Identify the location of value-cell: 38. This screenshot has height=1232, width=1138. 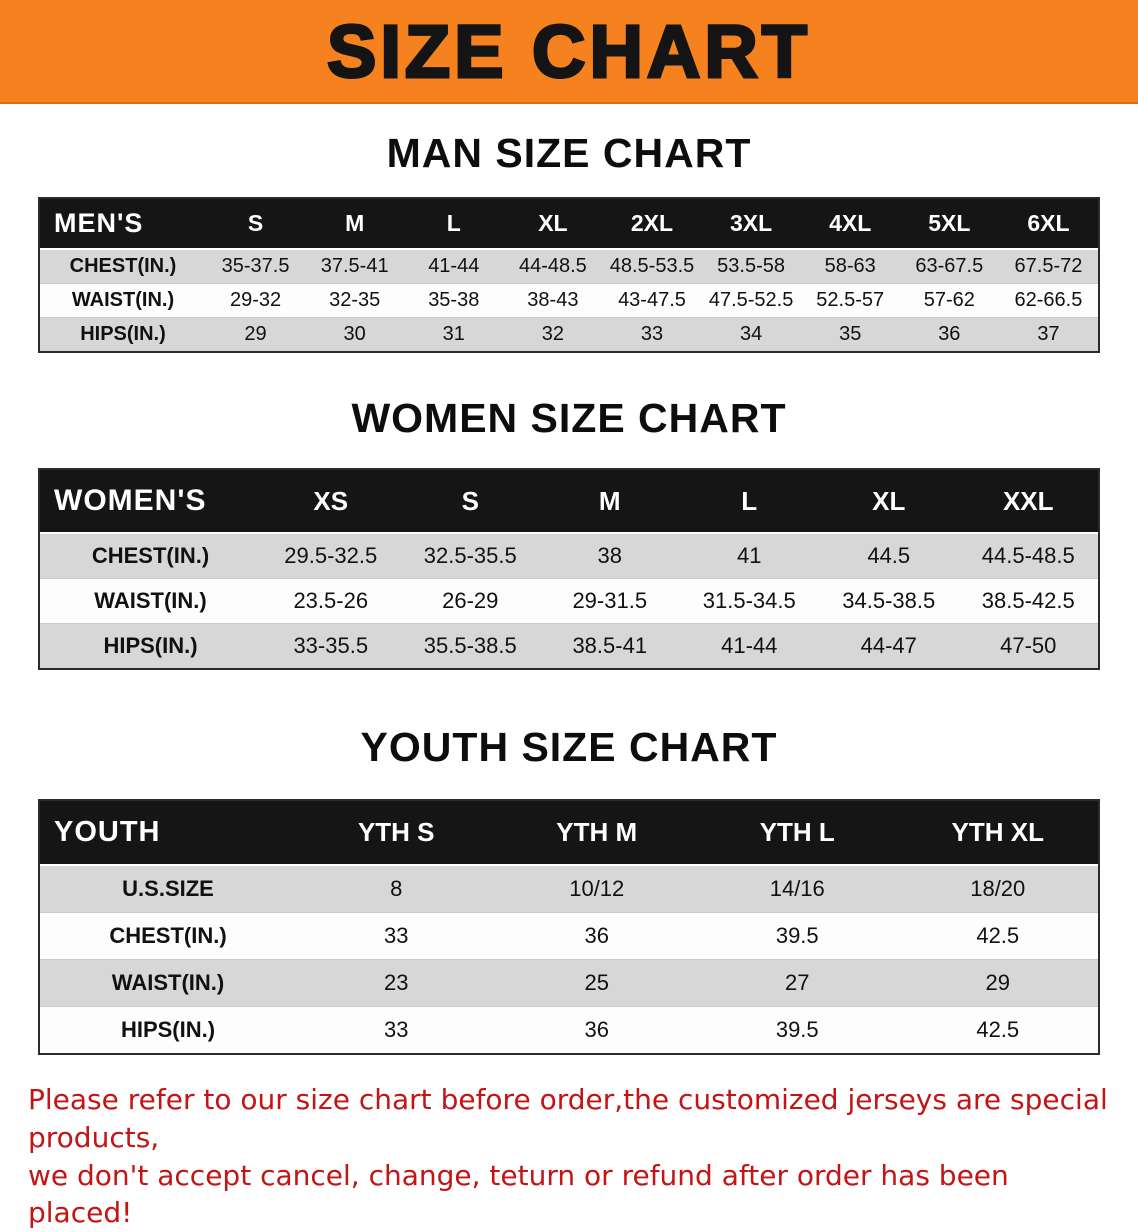
(610, 555).